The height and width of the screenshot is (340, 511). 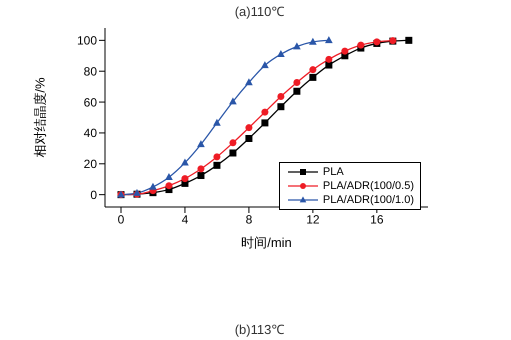 What do you see at coordinates (260, 329) in the screenshot?
I see `text: (b)113℃` at bounding box center [260, 329].